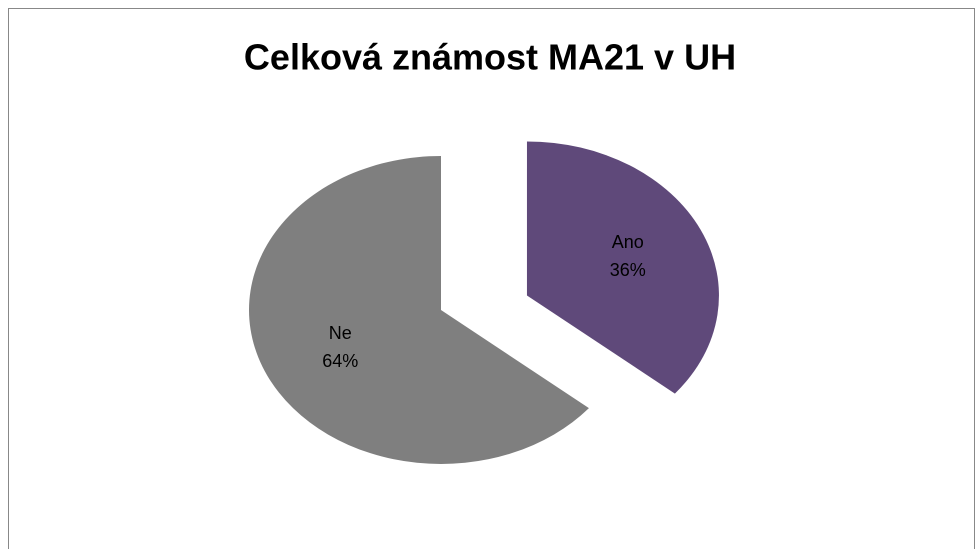 The image size is (979, 549). Describe the element at coordinates (340, 361) in the screenshot. I see `slice-value-label: 64%` at that location.